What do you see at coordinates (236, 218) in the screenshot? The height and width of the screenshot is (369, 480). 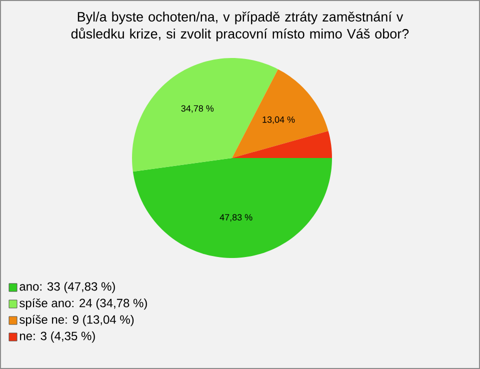 I see `data-label: 47,83 %` at bounding box center [236, 218].